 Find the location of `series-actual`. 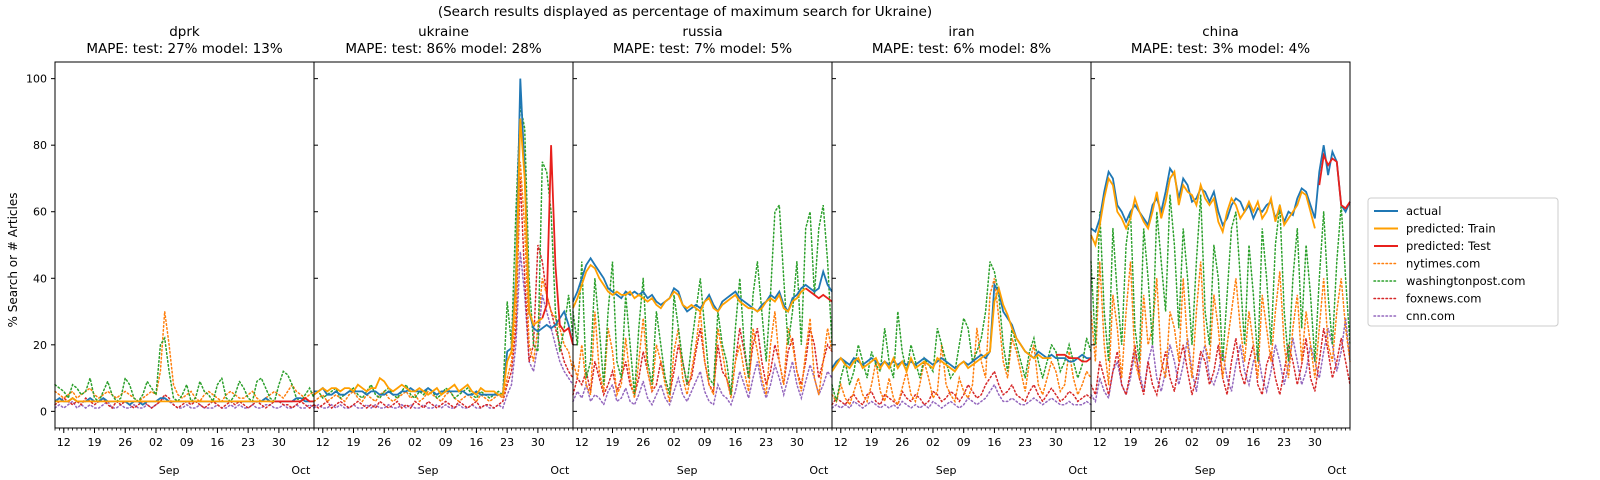

series-actual is located at coordinates (444, 237).